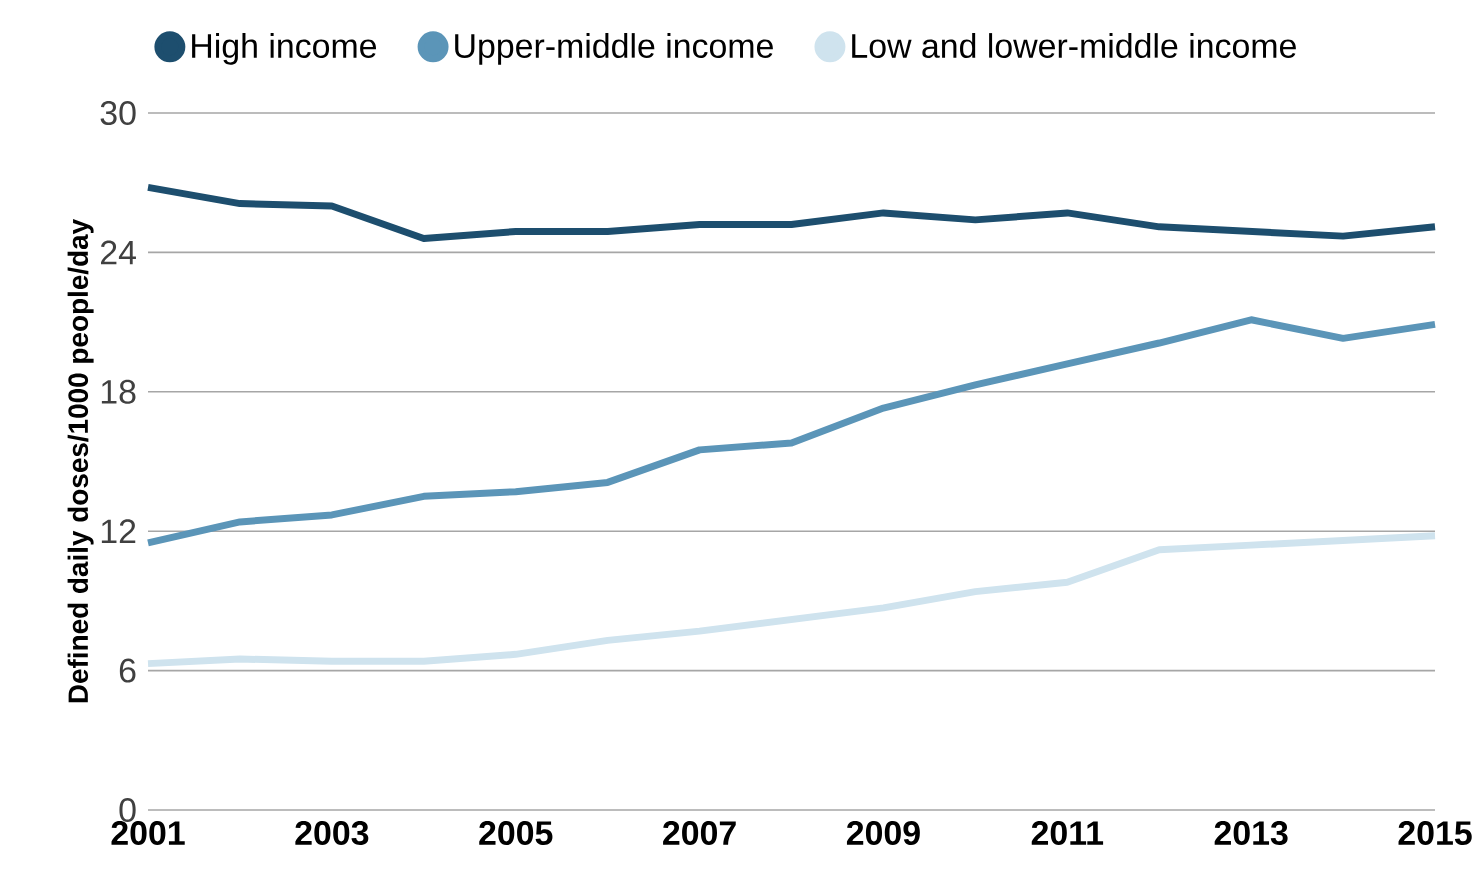 The height and width of the screenshot is (883, 1482). Describe the element at coordinates (118, 391) in the screenshot. I see `y-tick-label: 18` at that location.